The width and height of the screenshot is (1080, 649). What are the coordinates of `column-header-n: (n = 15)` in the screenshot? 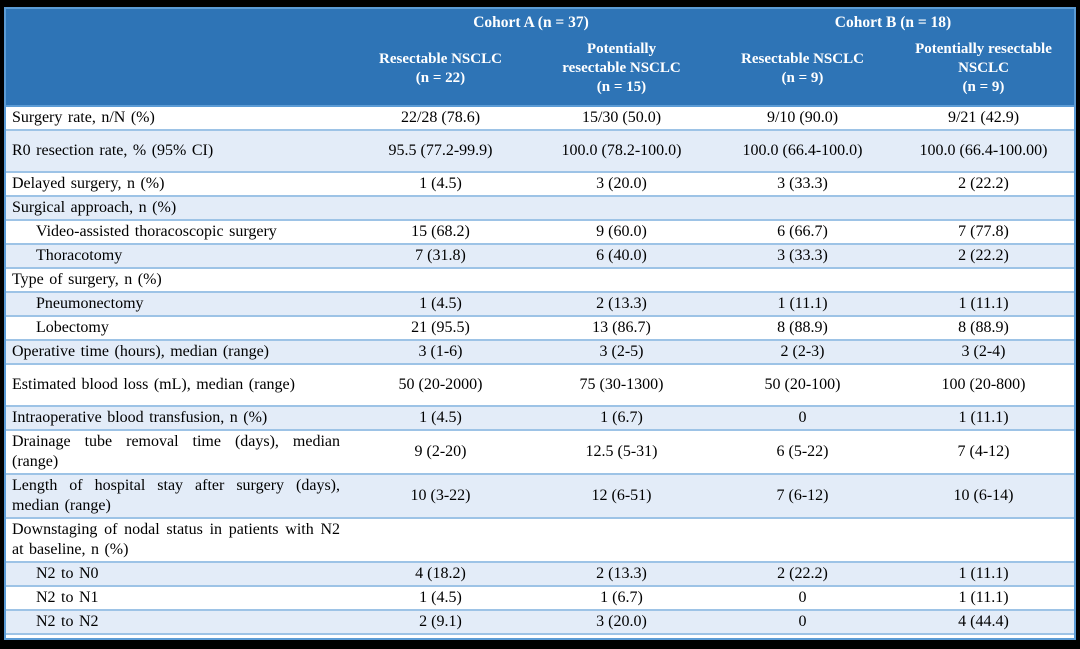 It's located at (621, 87).